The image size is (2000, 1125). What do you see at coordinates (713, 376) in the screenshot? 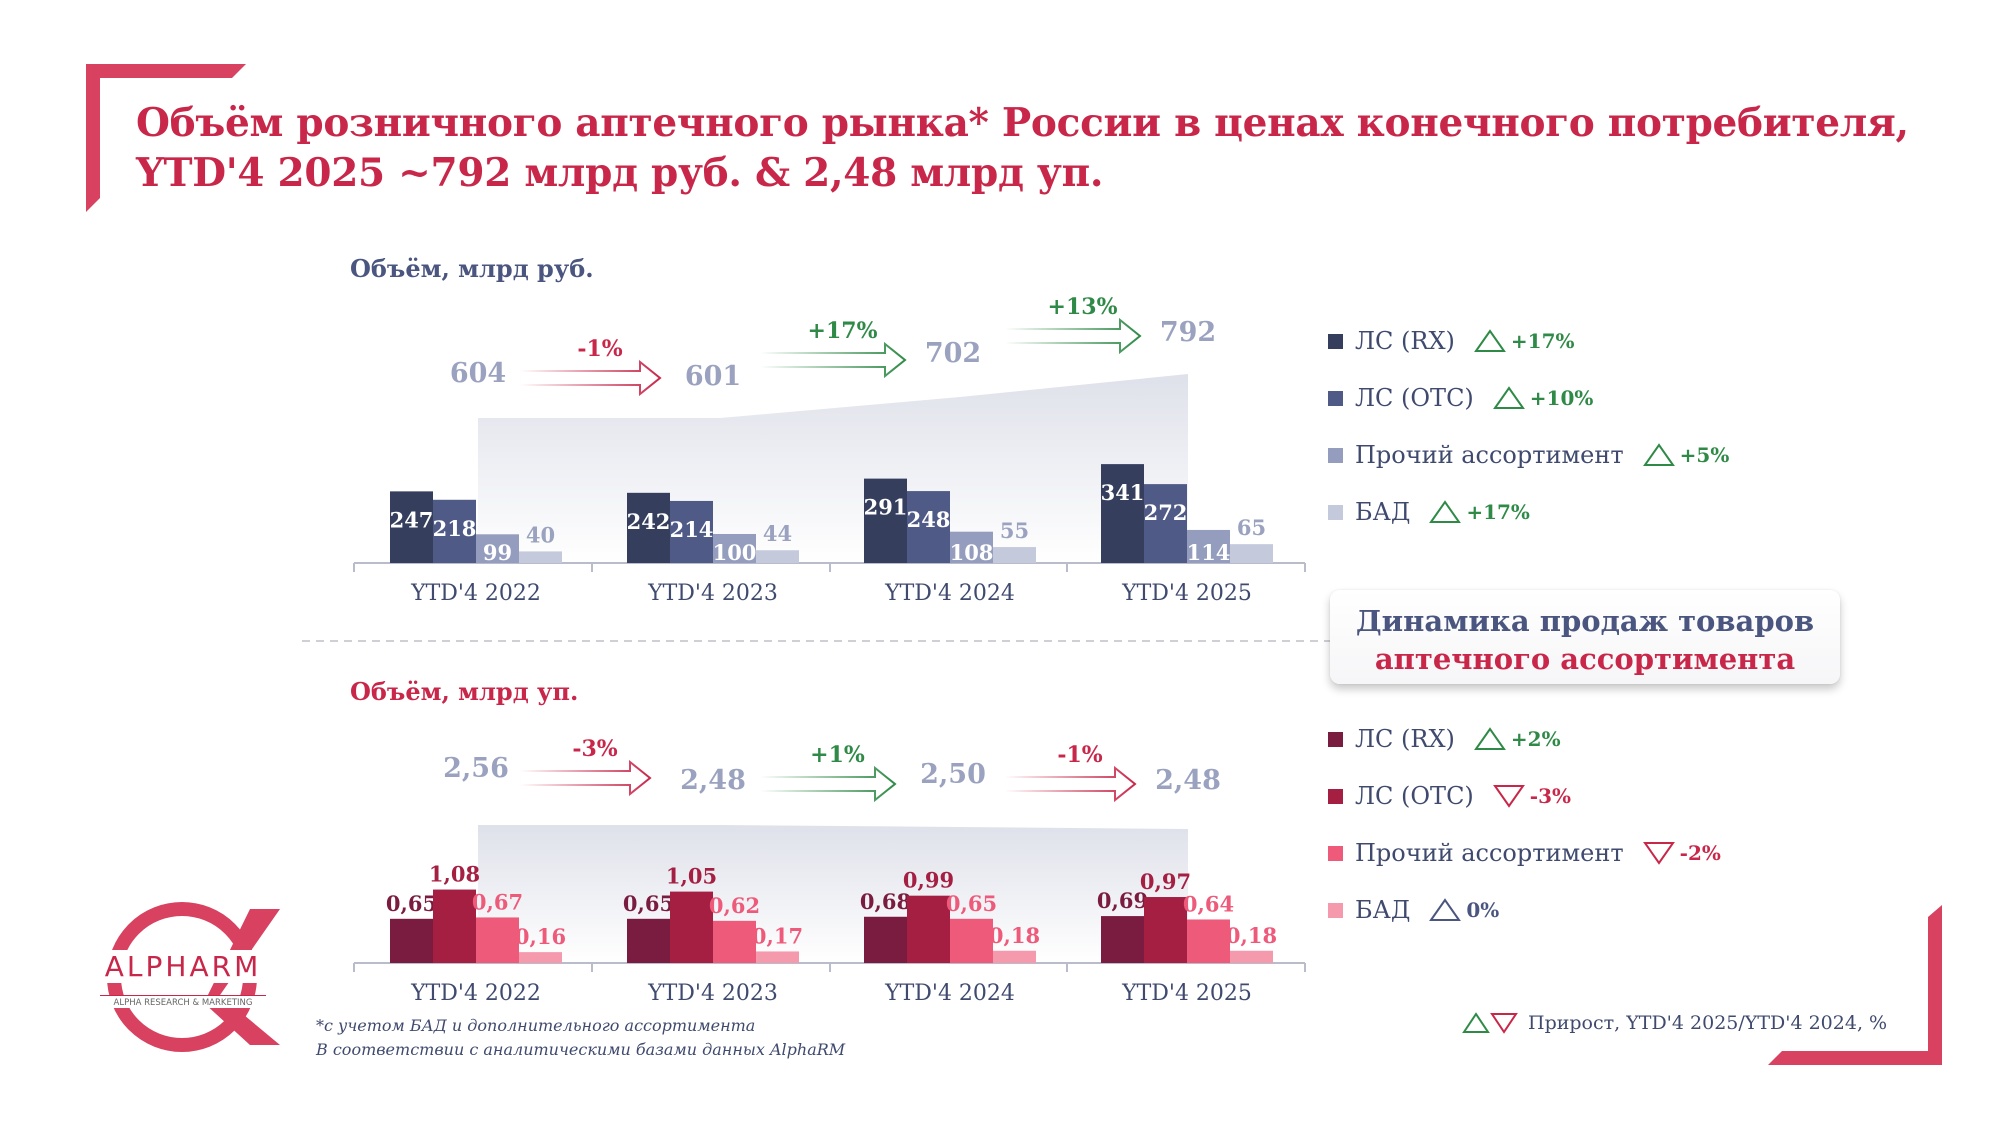
I see `total-value-rub: 601` at bounding box center [713, 376].